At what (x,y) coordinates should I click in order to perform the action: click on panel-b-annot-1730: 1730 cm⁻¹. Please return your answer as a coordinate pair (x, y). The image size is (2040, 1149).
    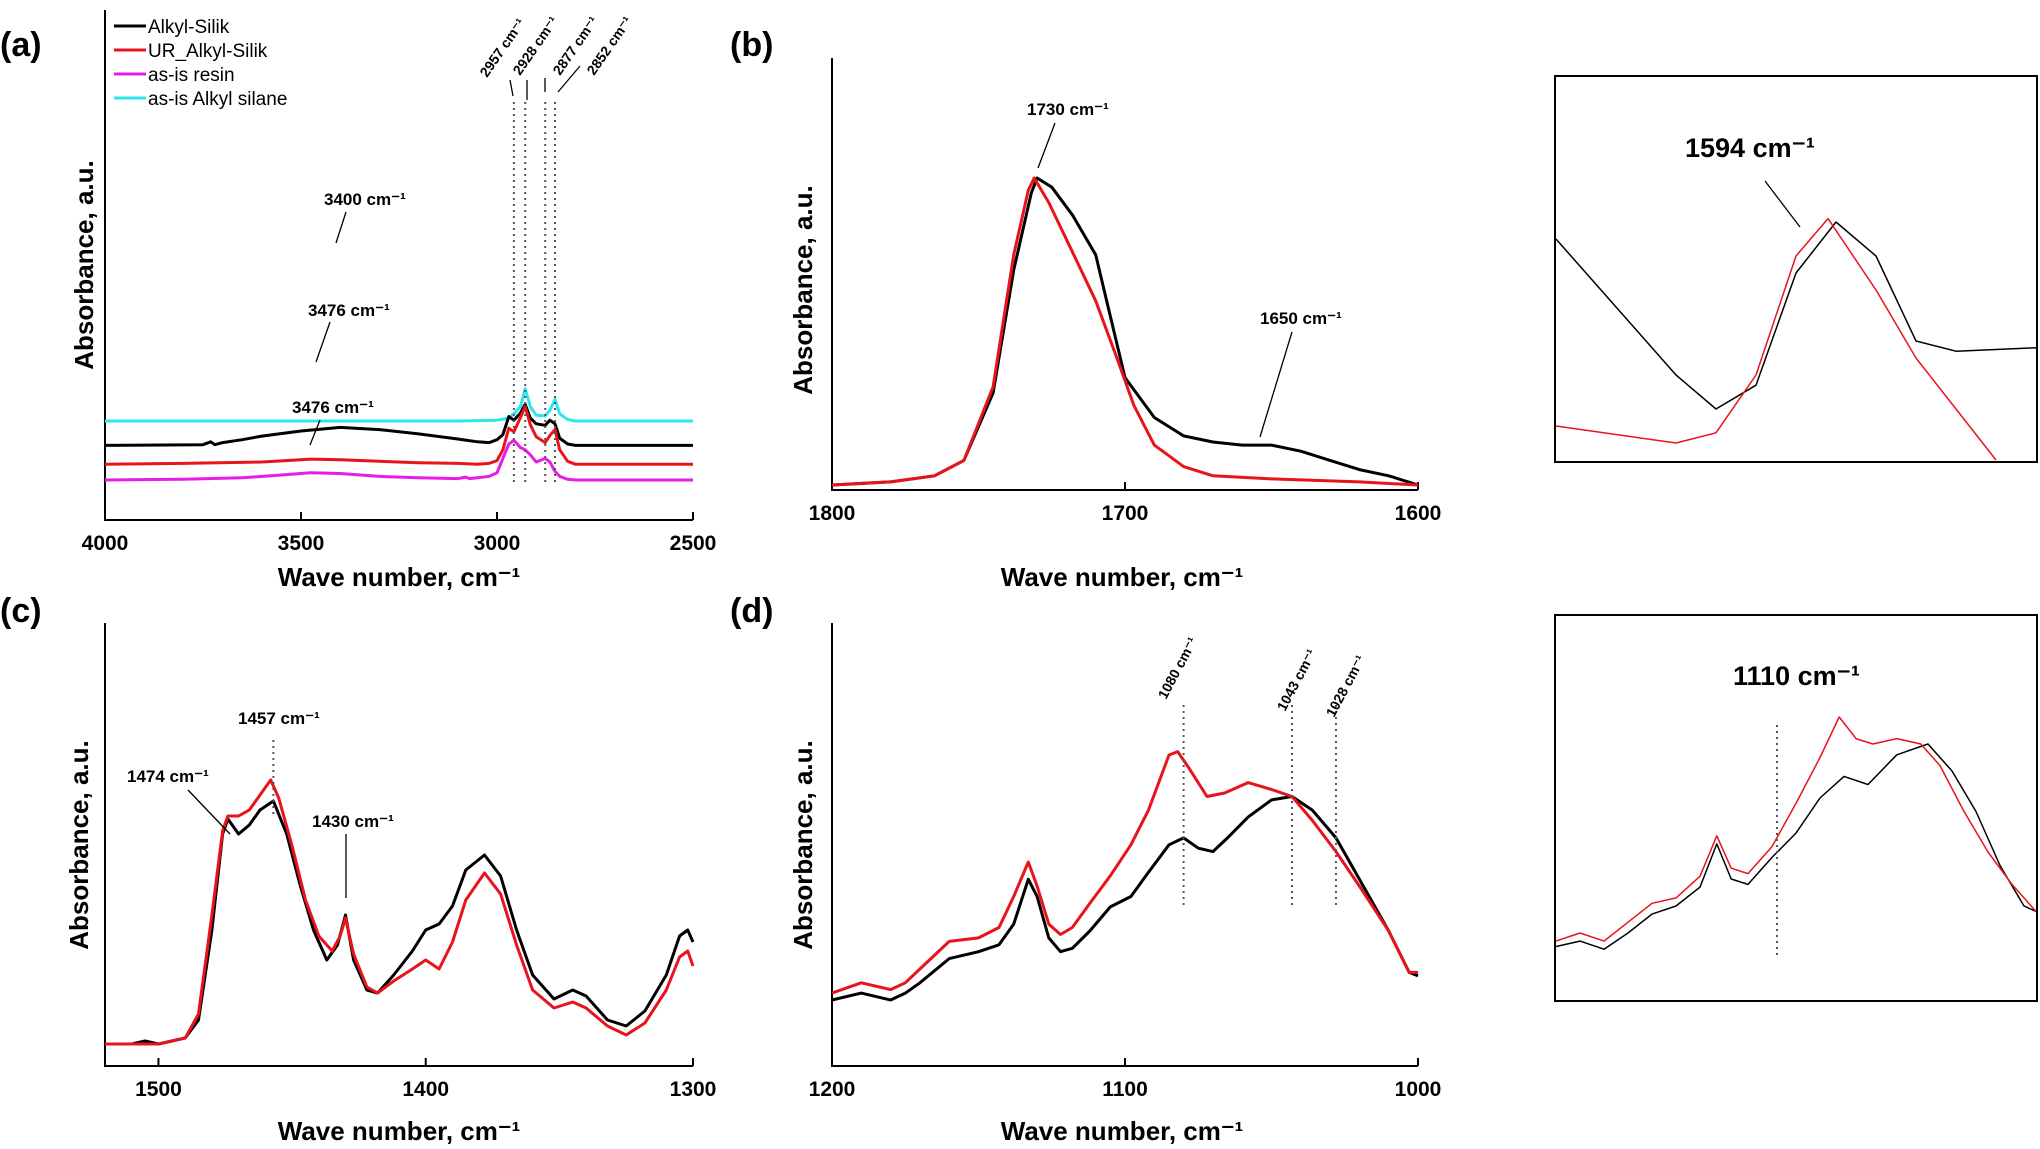
    Looking at the image, I should click on (1068, 109).